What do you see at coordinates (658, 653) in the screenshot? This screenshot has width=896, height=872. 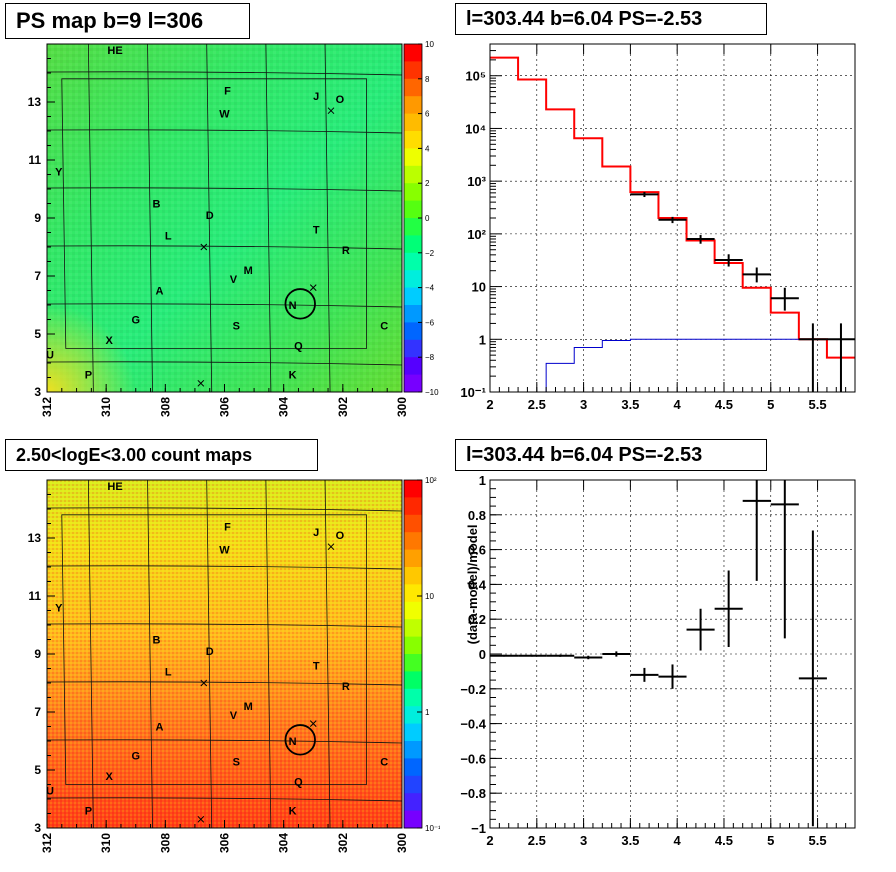 I see `residual-series` at bounding box center [658, 653].